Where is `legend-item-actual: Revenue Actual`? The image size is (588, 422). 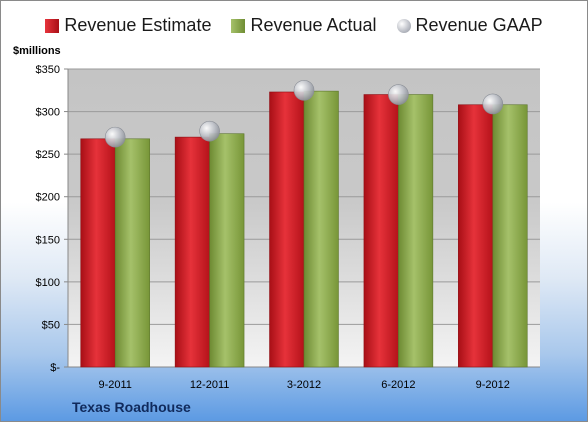 legend-item-actual: Revenue Actual is located at coordinates (304, 25).